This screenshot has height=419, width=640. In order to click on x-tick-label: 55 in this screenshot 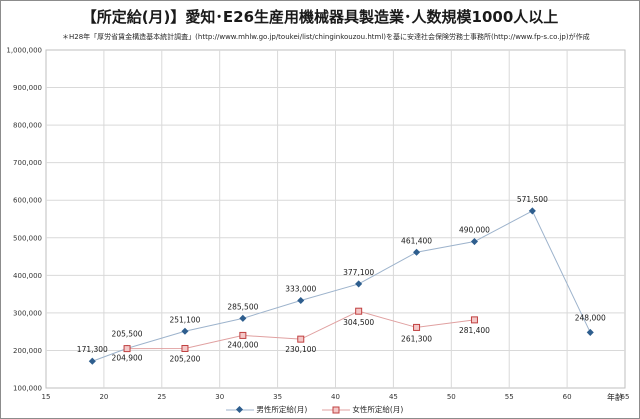, I will do `click(509, 397)`.